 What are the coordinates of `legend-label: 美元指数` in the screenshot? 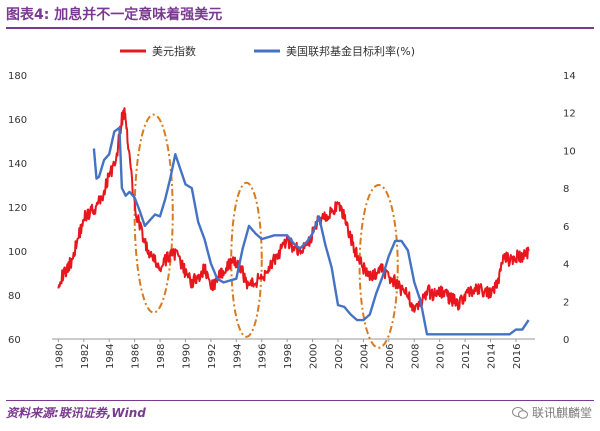 It's located at (174, 51).